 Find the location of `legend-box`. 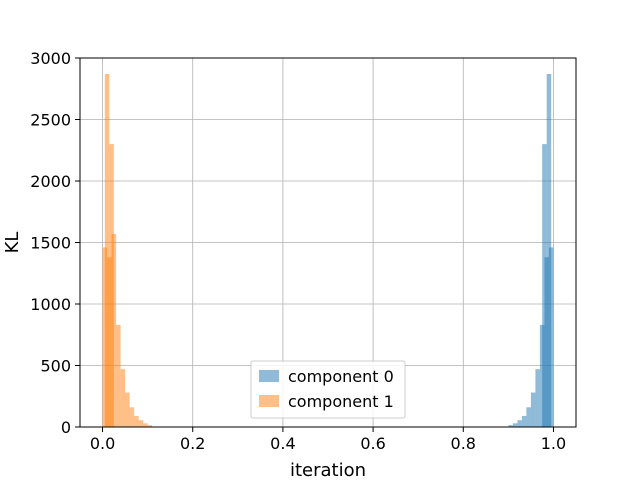

legend-box is located at coordinates (328, 389).